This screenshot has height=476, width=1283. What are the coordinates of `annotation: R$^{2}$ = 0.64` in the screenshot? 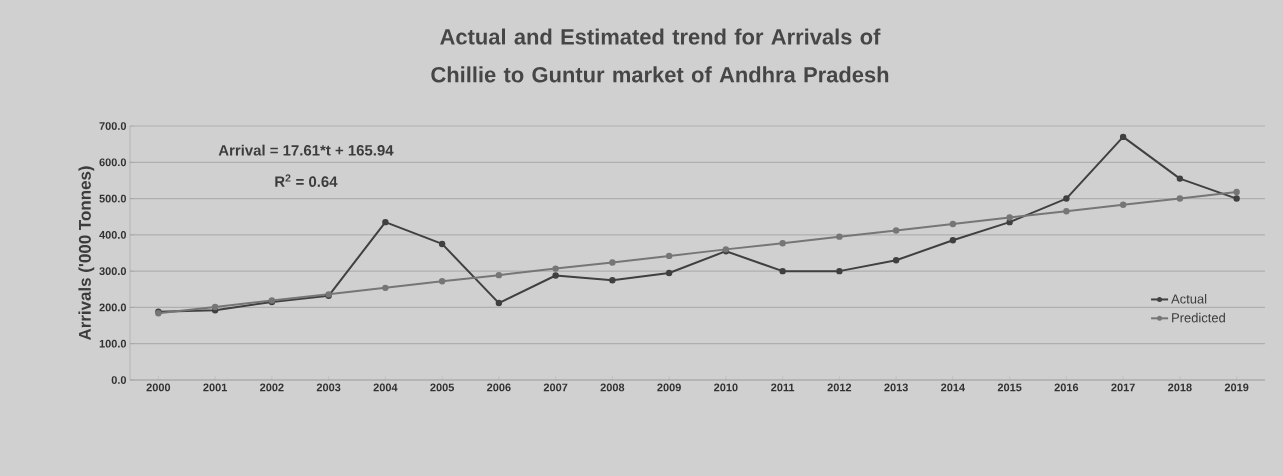 It's located at (306, 180).